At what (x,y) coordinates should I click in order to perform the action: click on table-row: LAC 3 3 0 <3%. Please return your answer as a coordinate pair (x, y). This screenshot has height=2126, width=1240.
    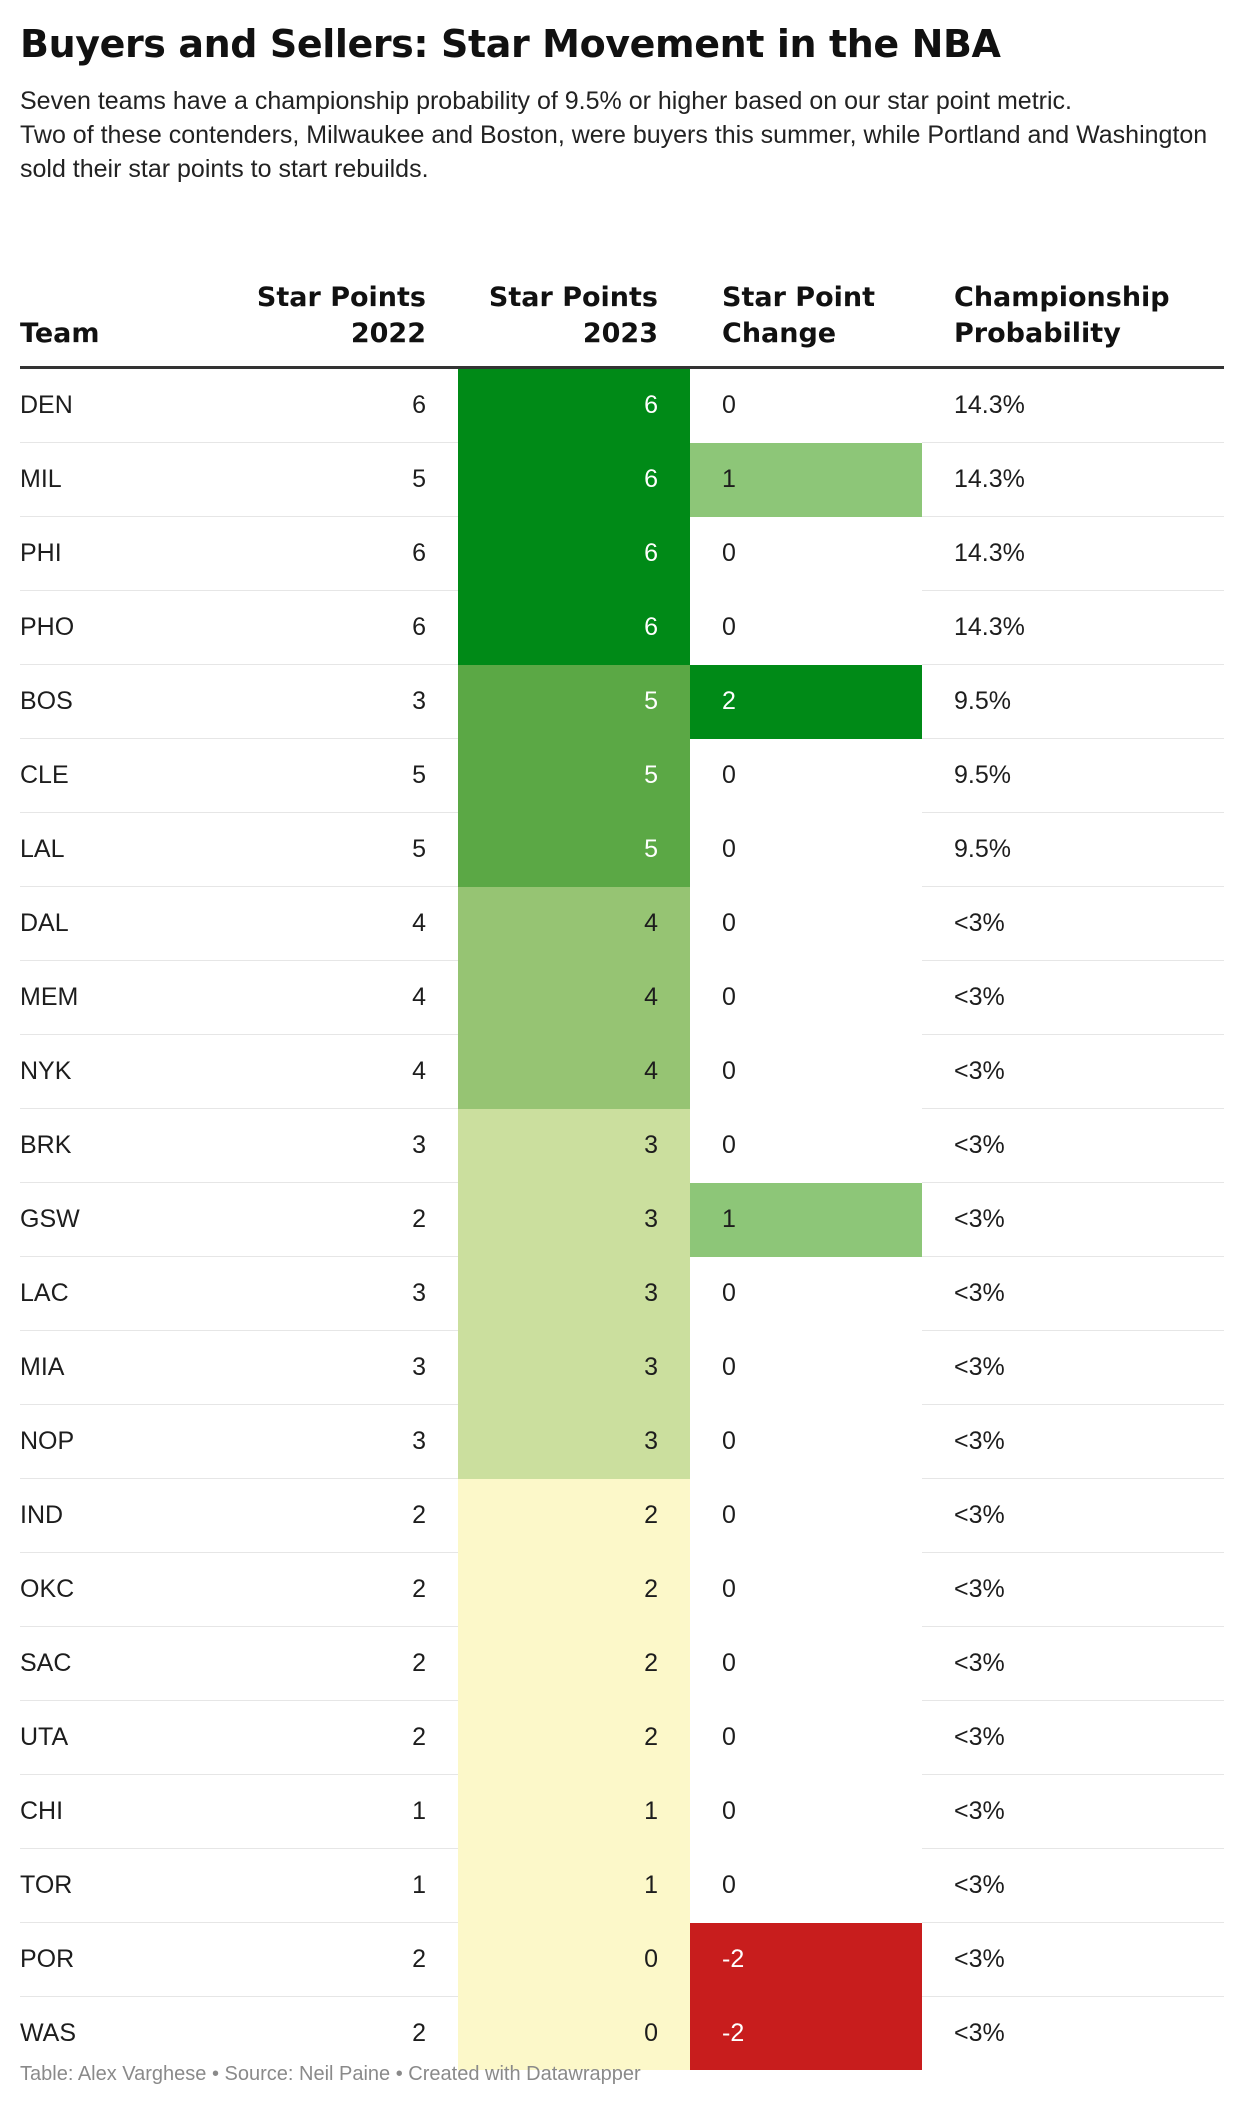
    Looking at the image, I should click on (622, 1293).